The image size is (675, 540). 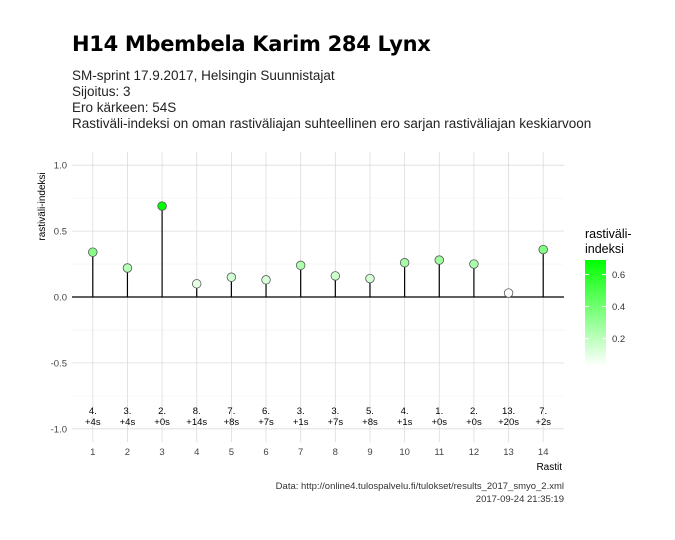 What do you see at coordinates (508, 452) in the screenshot?
I see `x-tick-label: 13` at bounding box center [508, 452].